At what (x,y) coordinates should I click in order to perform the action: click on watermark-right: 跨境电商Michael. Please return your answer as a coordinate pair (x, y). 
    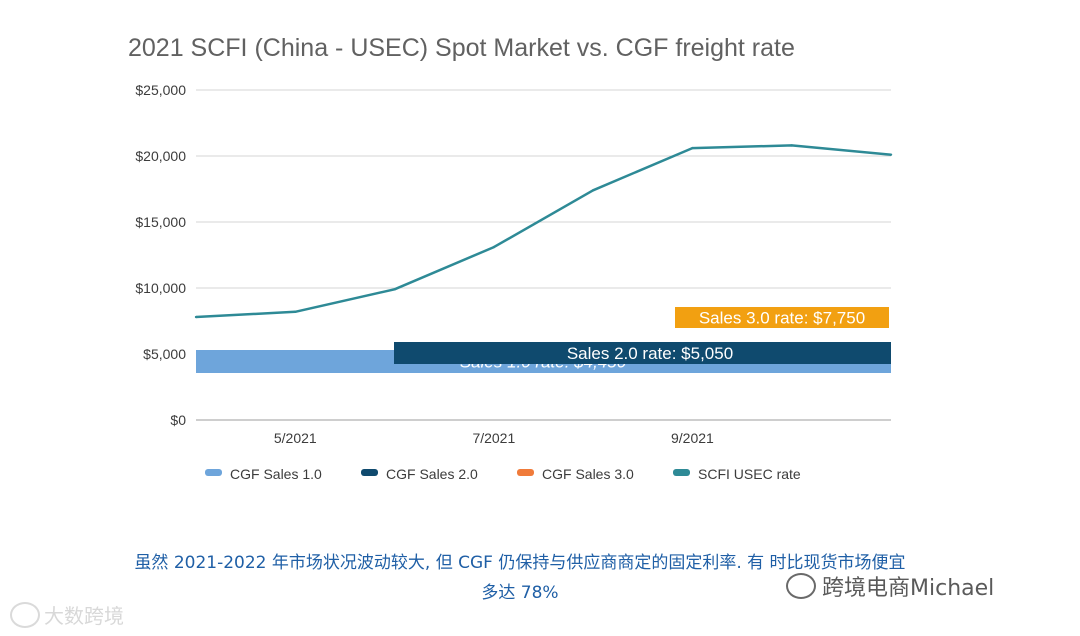
    Looking at the image, I should click on (890, 586).